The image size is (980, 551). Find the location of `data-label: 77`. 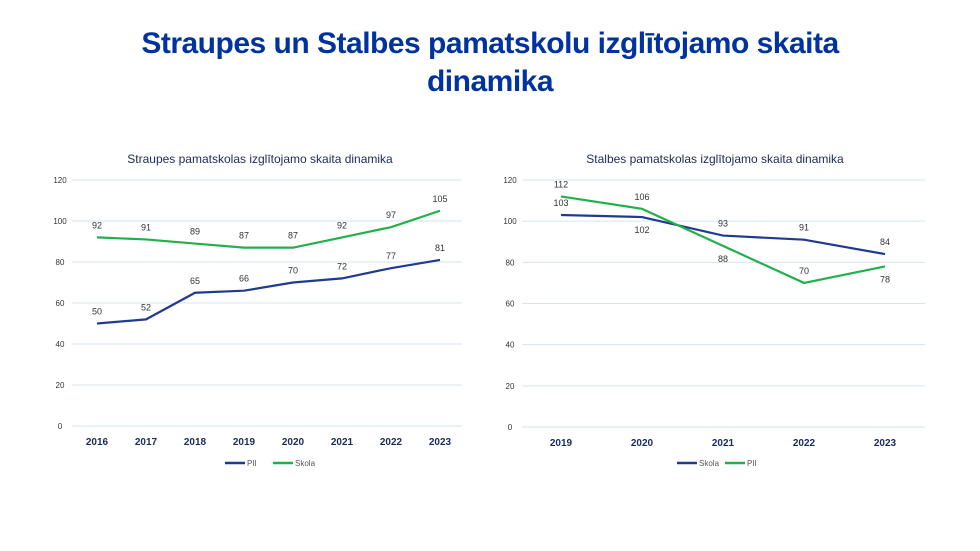

data-label: 77 is located at coordinates (391, 256).